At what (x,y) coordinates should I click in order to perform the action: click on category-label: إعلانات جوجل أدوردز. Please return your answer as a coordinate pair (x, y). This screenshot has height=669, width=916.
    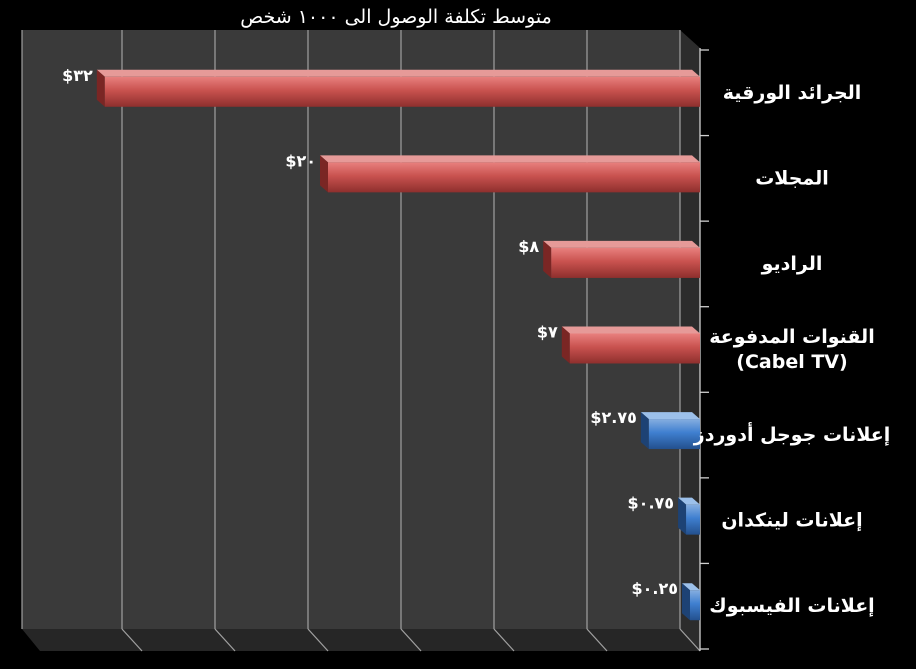
    Looking at the image, I should click on (791, 434).